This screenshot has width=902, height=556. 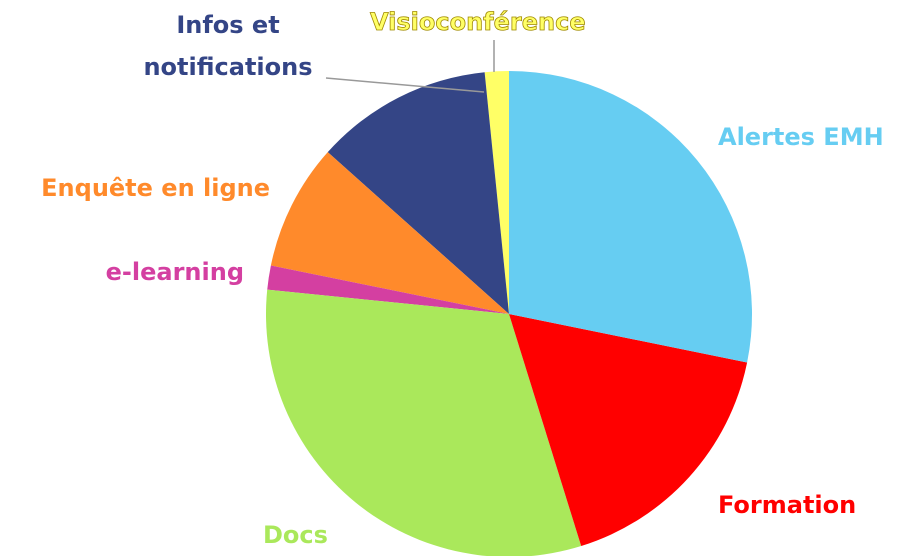 I want to click on slice-label: Infos et notifications, so click(x=228, y=46).